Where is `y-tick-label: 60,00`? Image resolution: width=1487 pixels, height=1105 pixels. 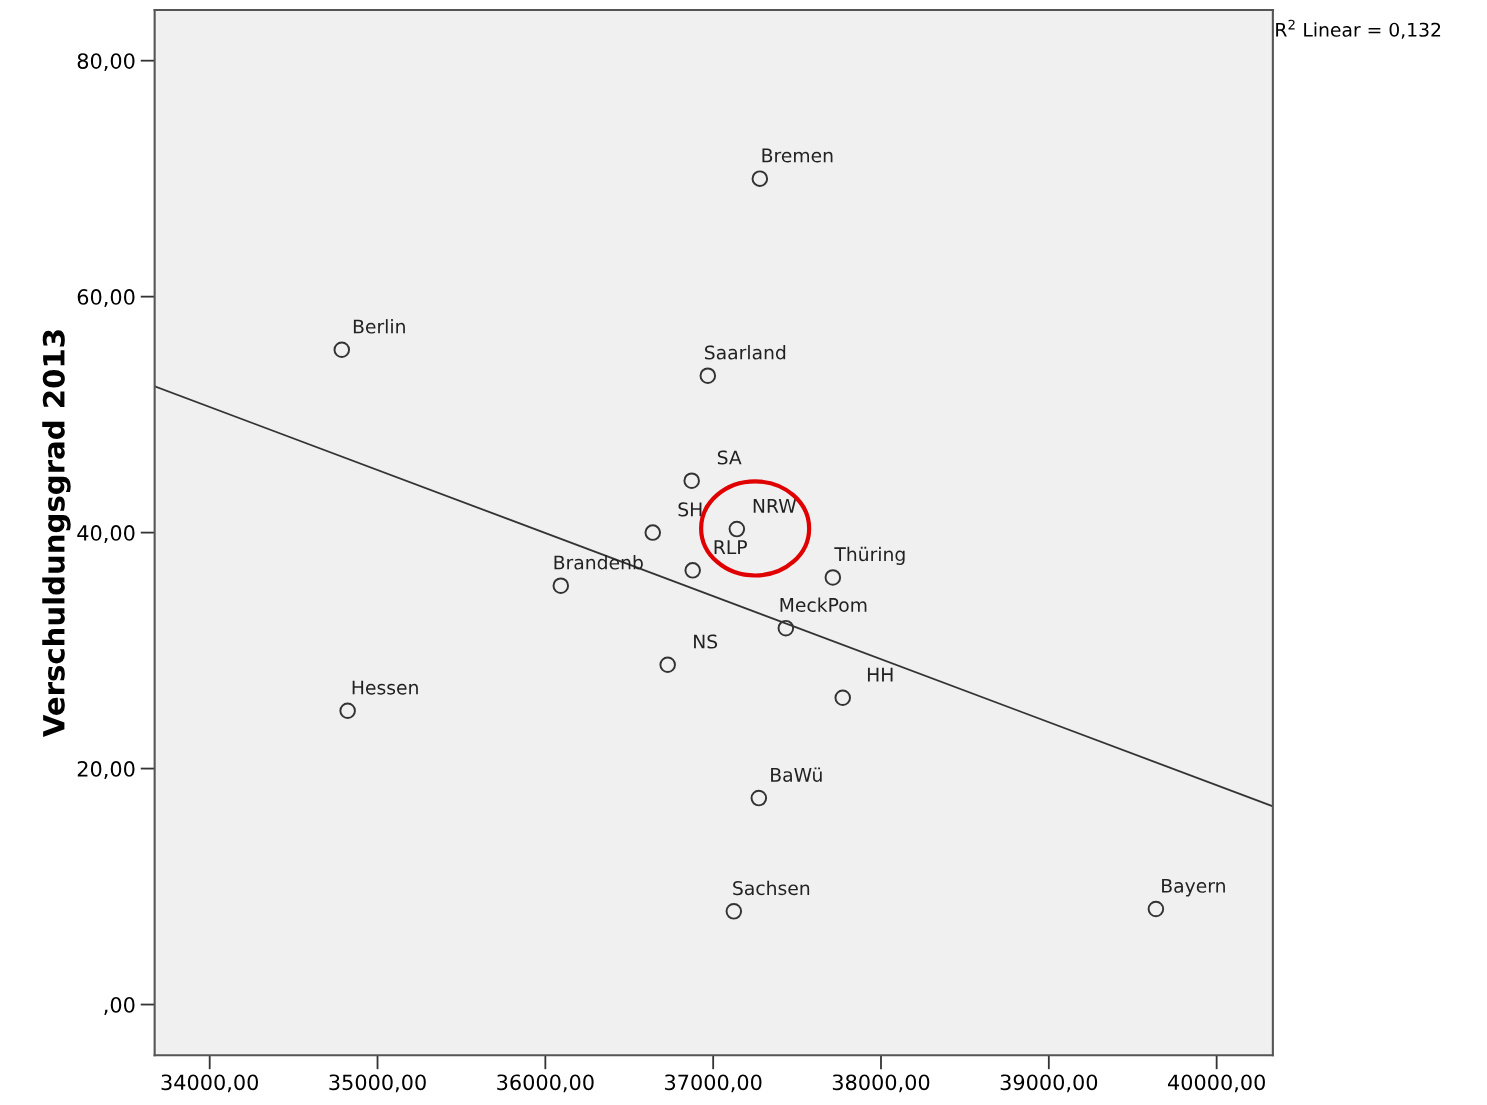
y-tick-label: 60,00 is located at coordinates (106, 298).